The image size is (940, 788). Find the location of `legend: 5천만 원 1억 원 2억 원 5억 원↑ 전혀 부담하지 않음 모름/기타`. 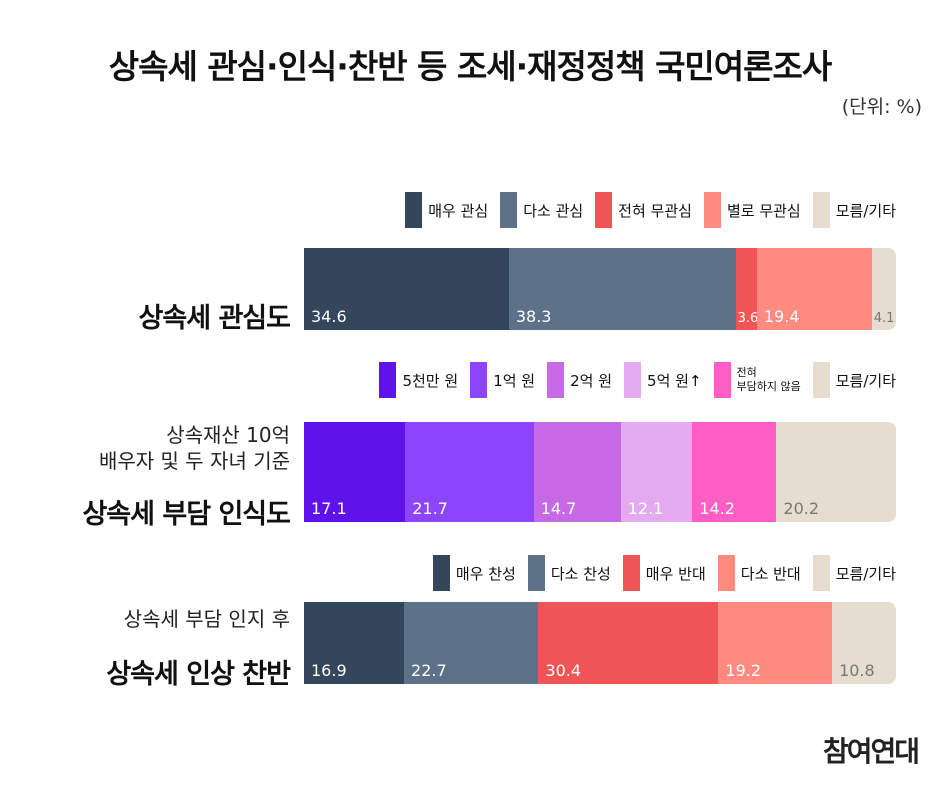

legend: 5천만 원 1억 원 2억 원 5억 원↑ 전혀 부담하지 않음 모름/기타 is located at coordinates (631, 380).